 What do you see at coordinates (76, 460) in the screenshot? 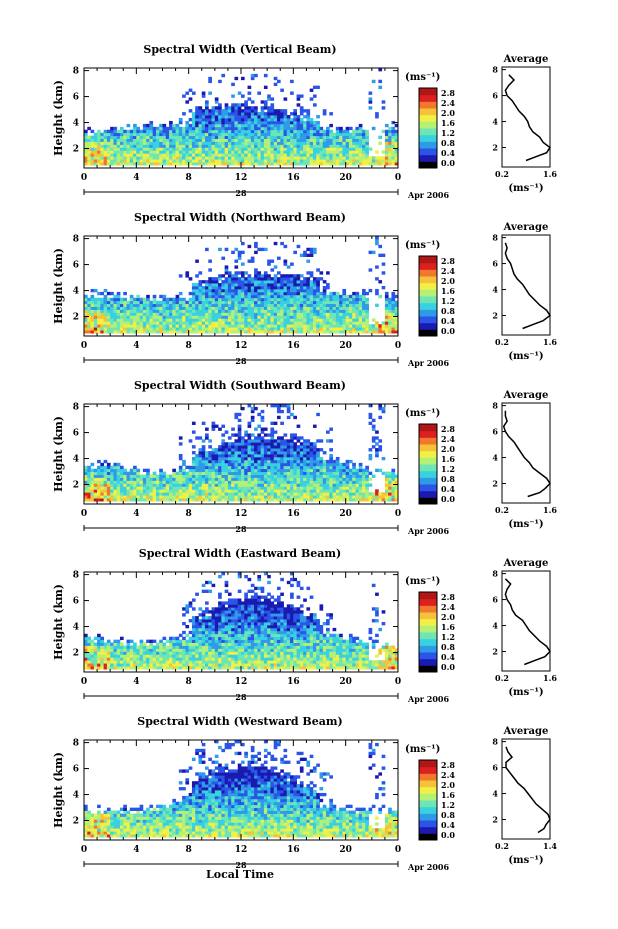
I see `y-tick-label: 4` at bounding box center [76, 460].